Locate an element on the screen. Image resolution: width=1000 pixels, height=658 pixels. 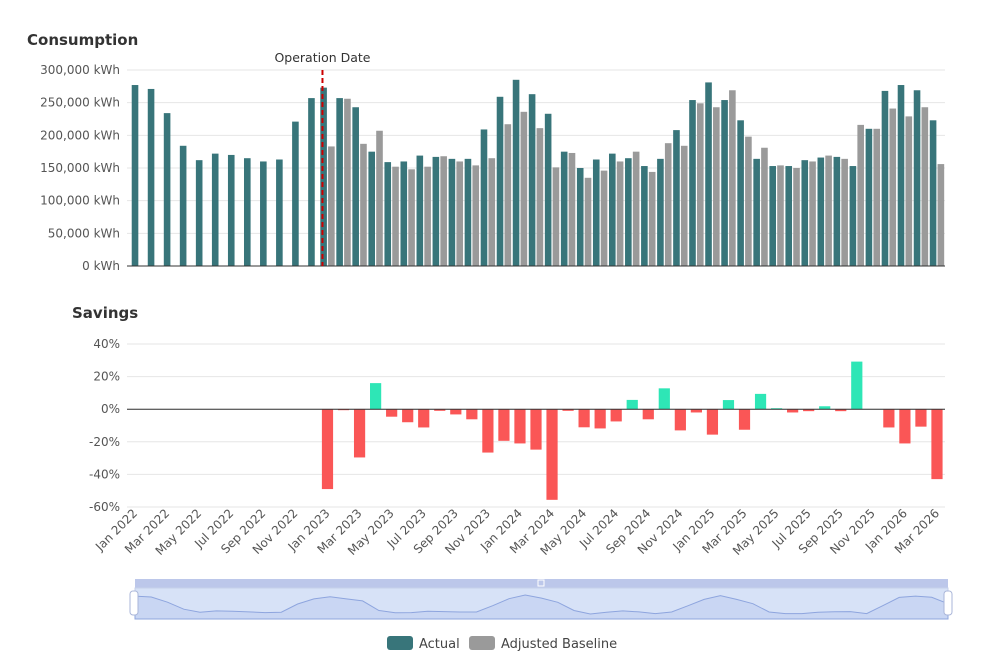
bar-adjusted-baseline-jan-2026 is located at coordinates (909, 191).